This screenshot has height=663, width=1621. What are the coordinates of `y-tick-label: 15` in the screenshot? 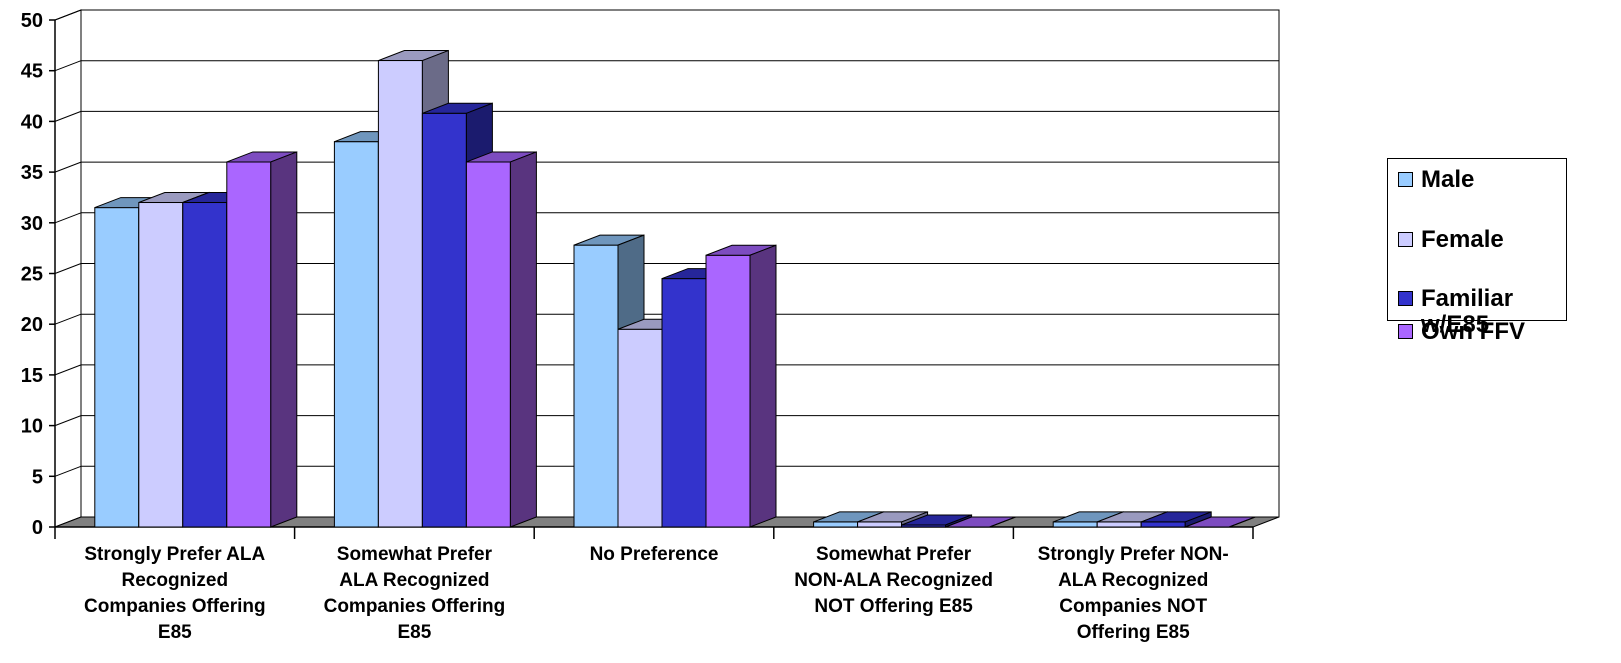 It's located at (32, 376).